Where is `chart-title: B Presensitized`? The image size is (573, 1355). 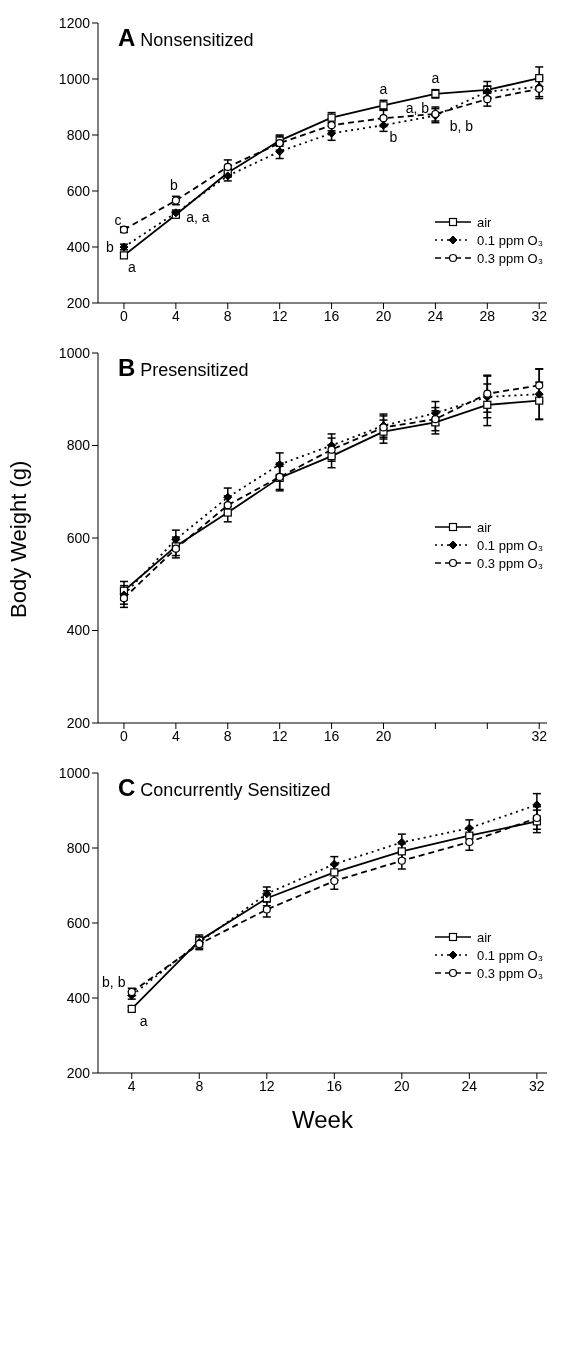
chart-title: B Presensitized is located at coordinates (183, 368).